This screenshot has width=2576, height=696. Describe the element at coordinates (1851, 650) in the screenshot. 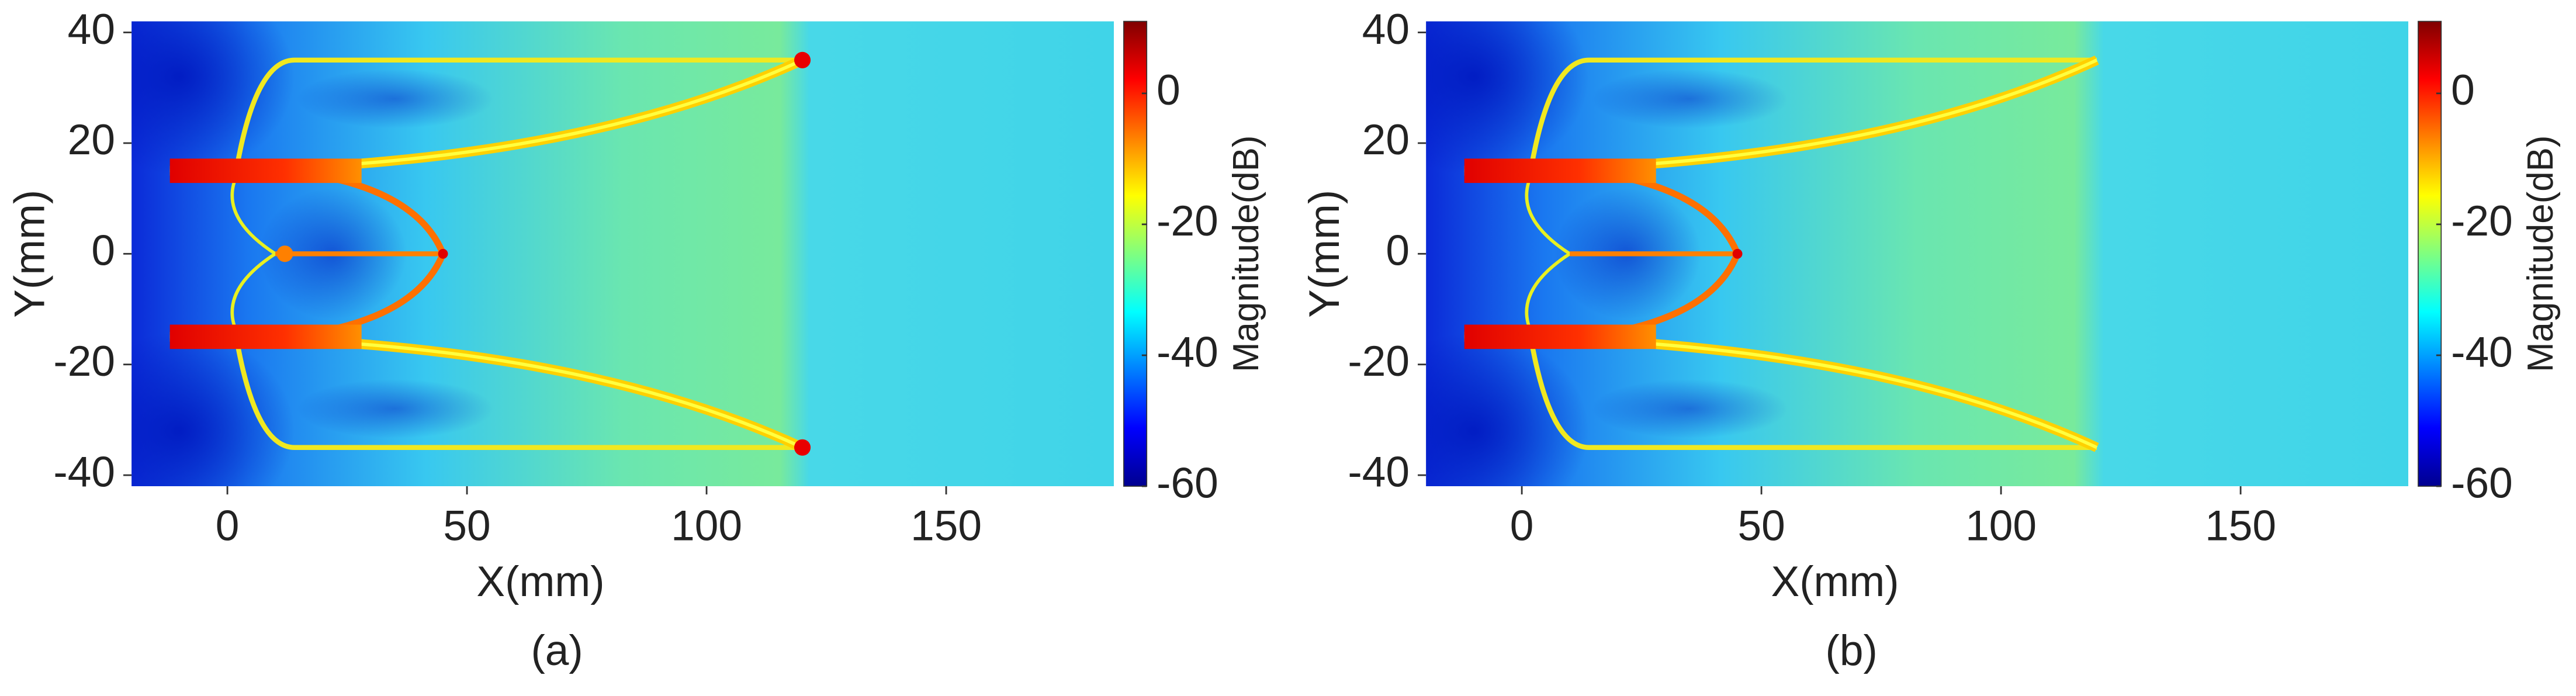

I see `caption: (b)` at that location.